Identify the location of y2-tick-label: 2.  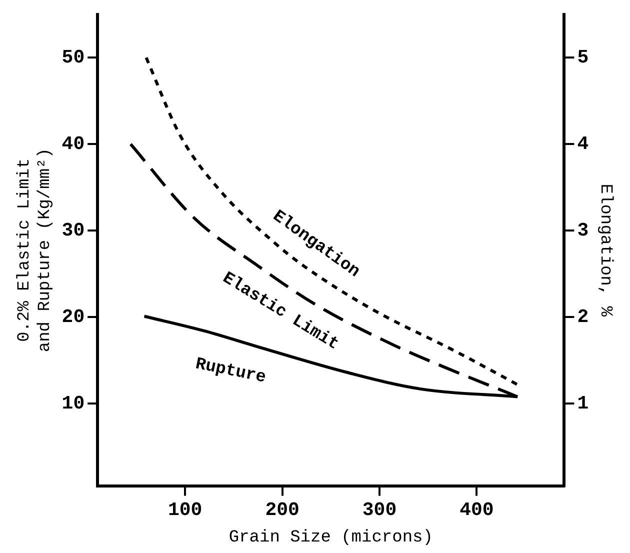
(583, 317).